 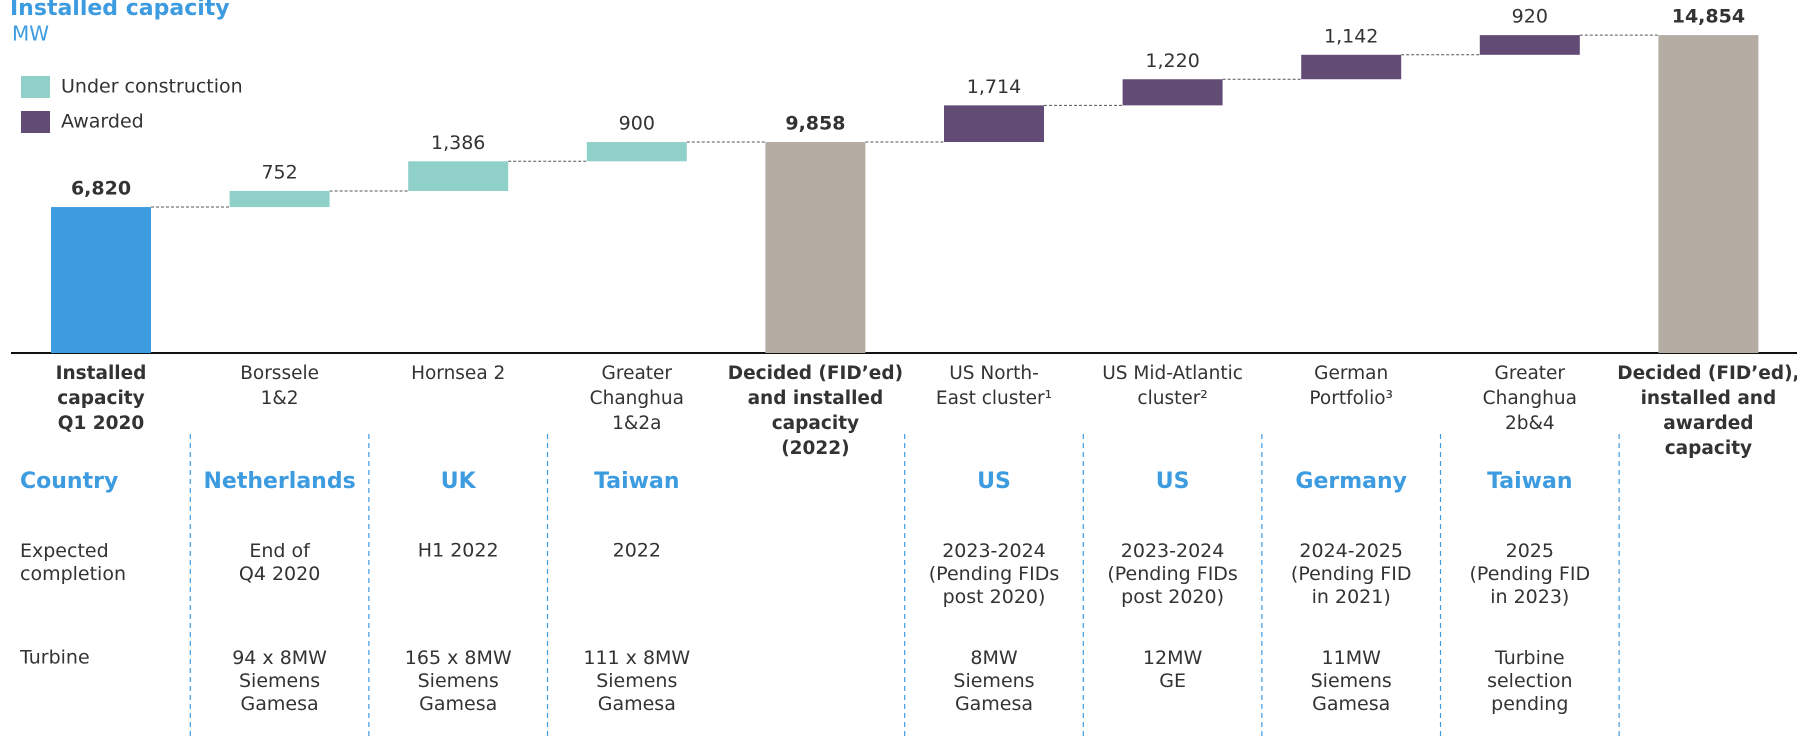 I want to click on table-cell: Turbine selection pending, so click(x=1529, y=681).